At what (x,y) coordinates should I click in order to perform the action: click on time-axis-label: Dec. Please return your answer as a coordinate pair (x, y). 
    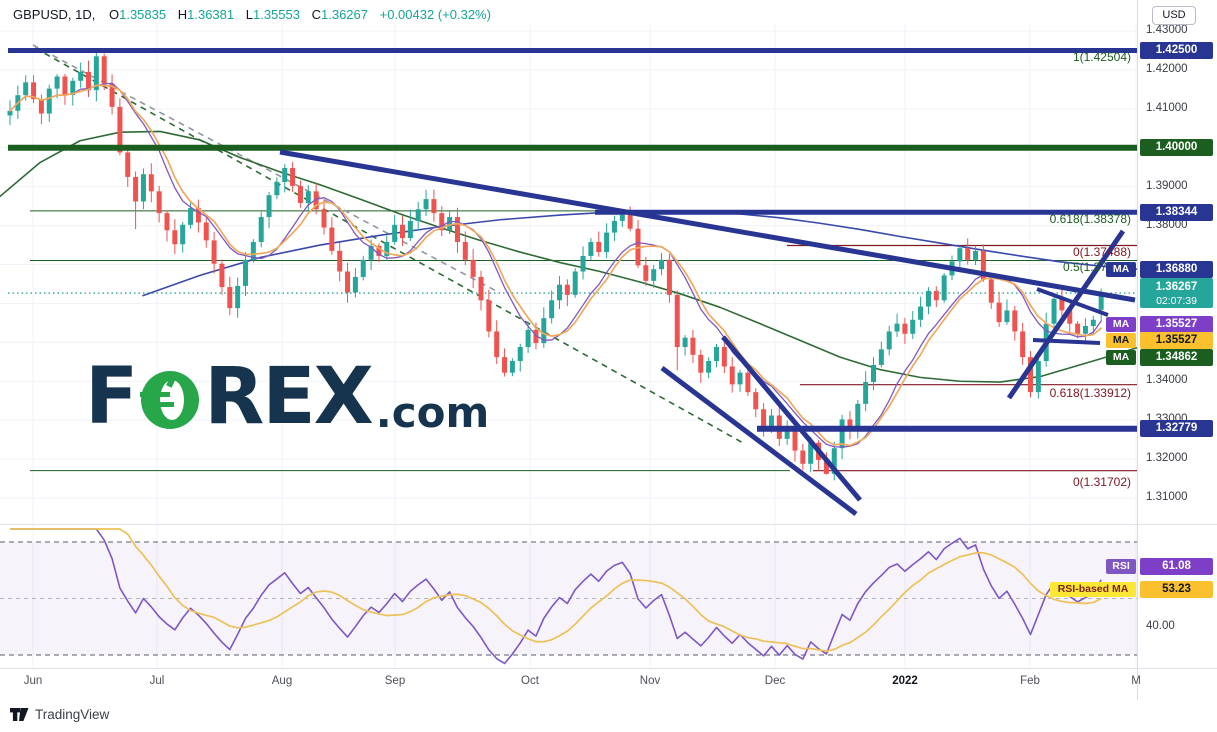
    Looking at the image, I should click on (775, 681).